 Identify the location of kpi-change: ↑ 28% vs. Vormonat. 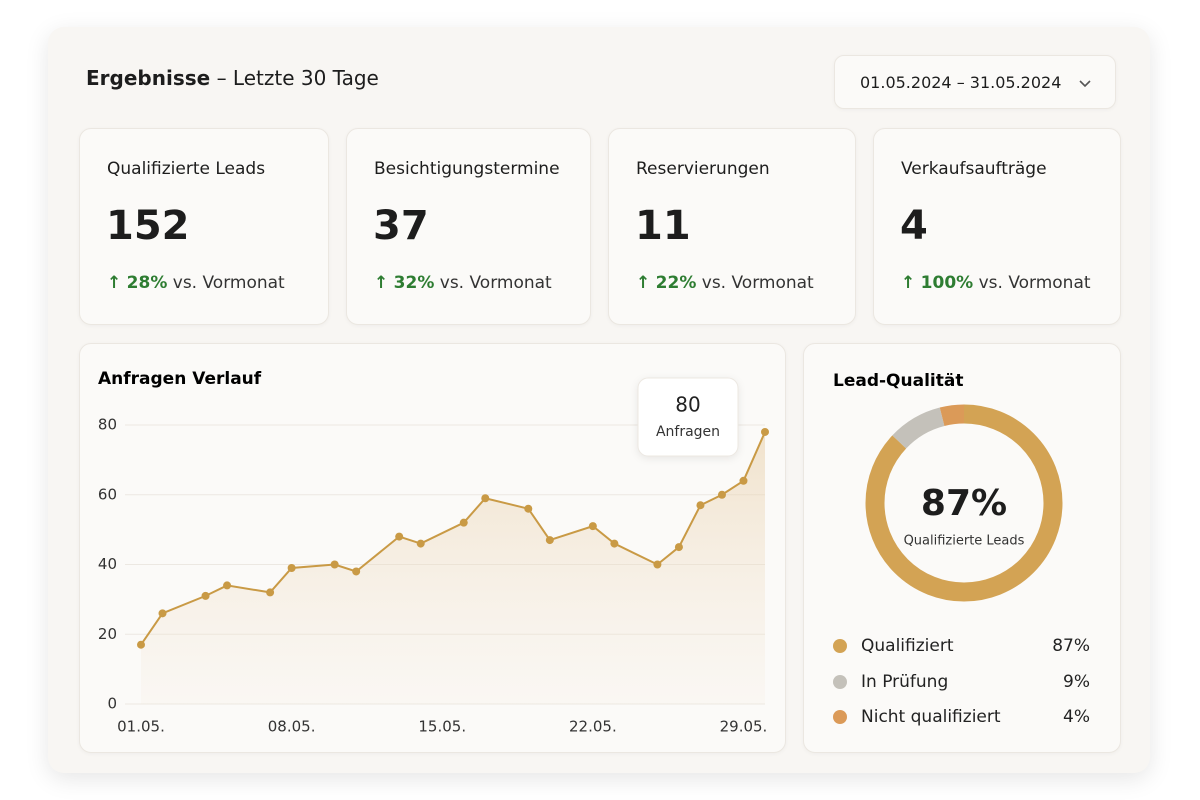
(196, 283).